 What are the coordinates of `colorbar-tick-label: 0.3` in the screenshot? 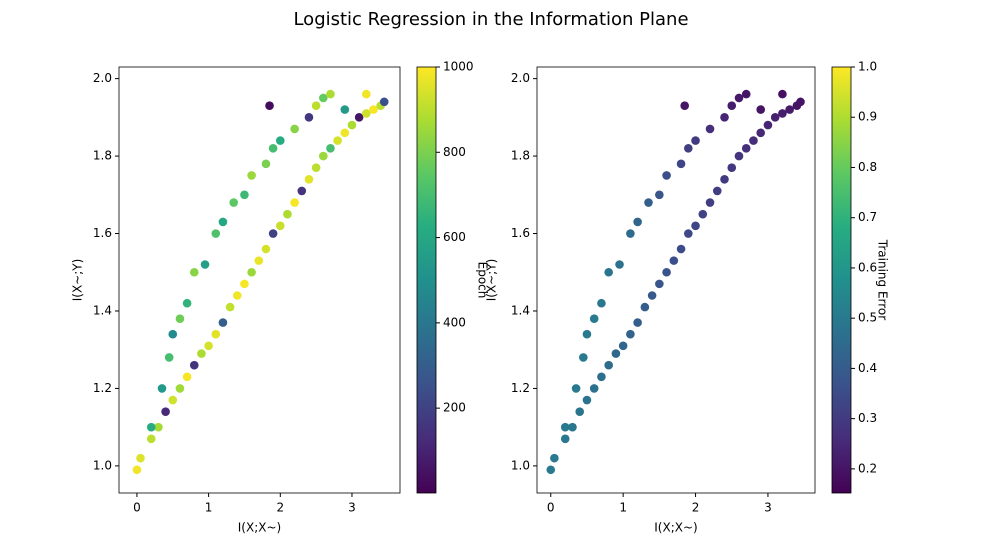 It's located at (867, 418).